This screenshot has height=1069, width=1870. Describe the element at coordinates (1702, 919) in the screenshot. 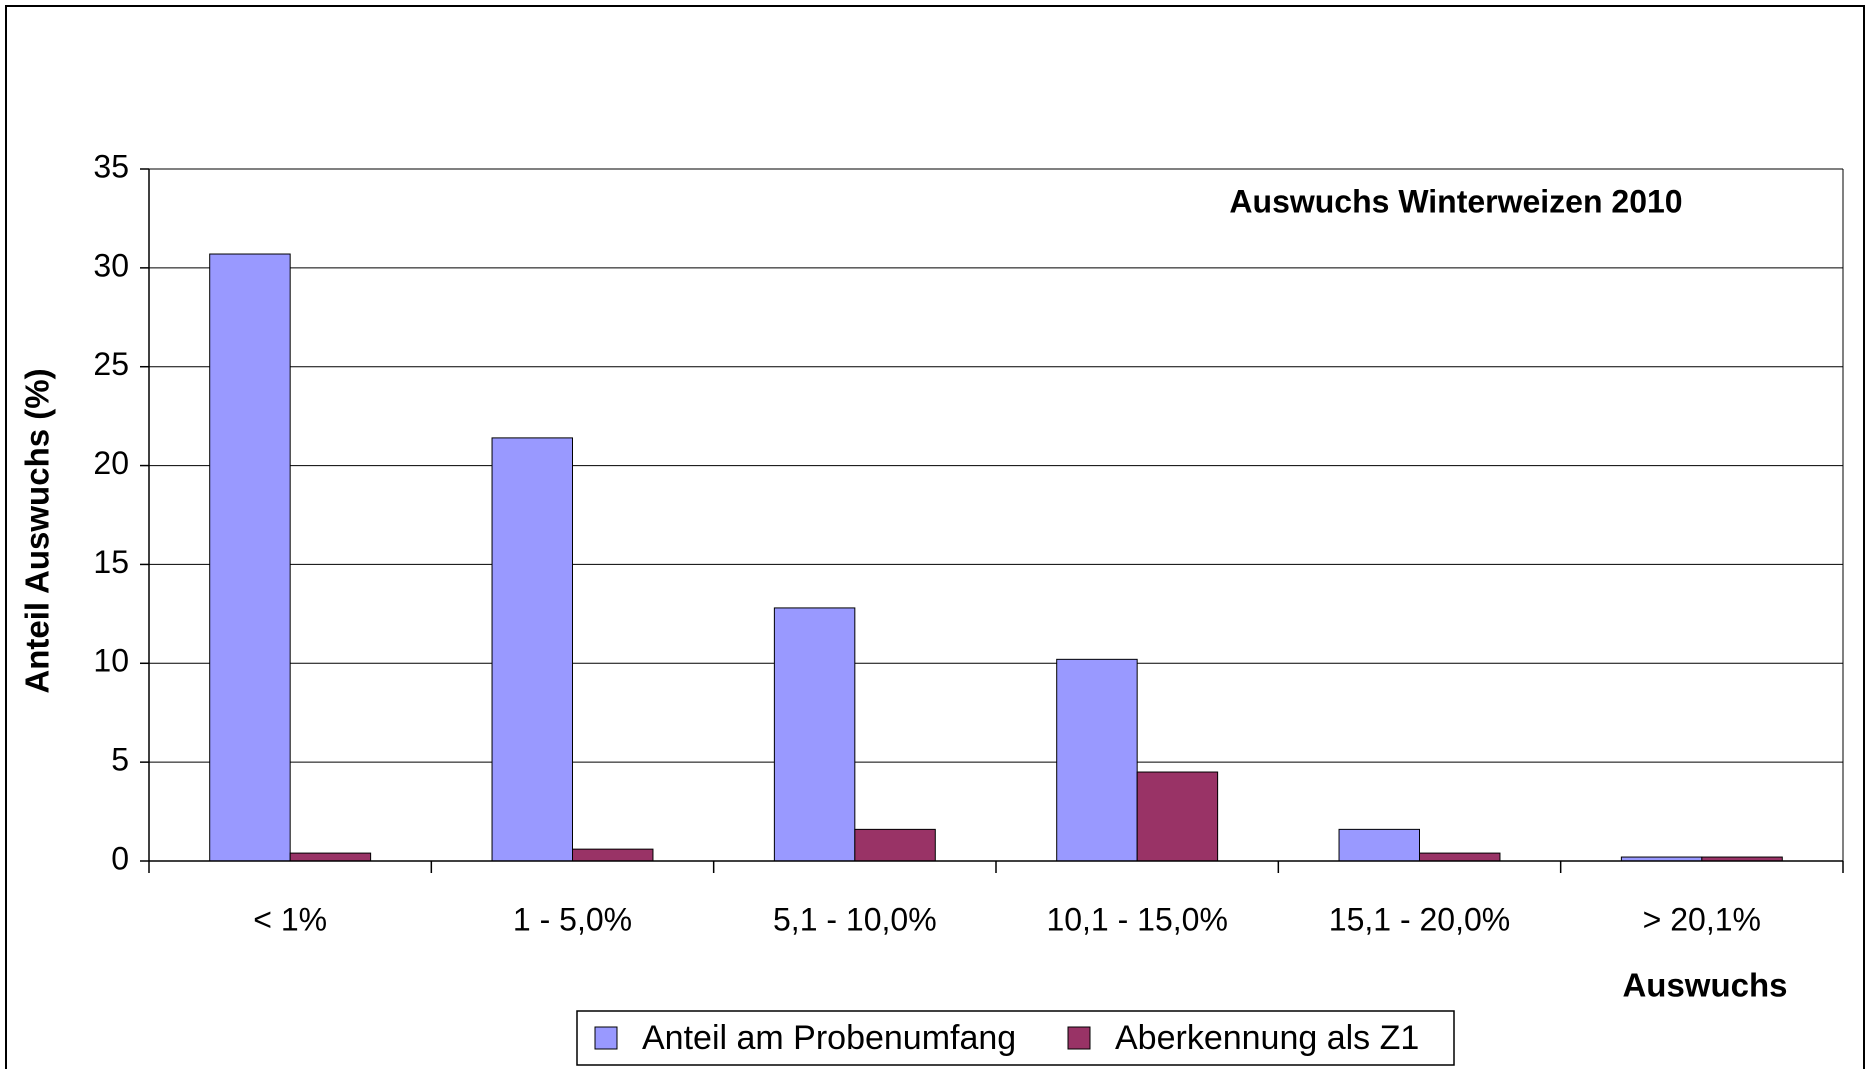

I see `x-tick-label: > 20,1%` at that location.